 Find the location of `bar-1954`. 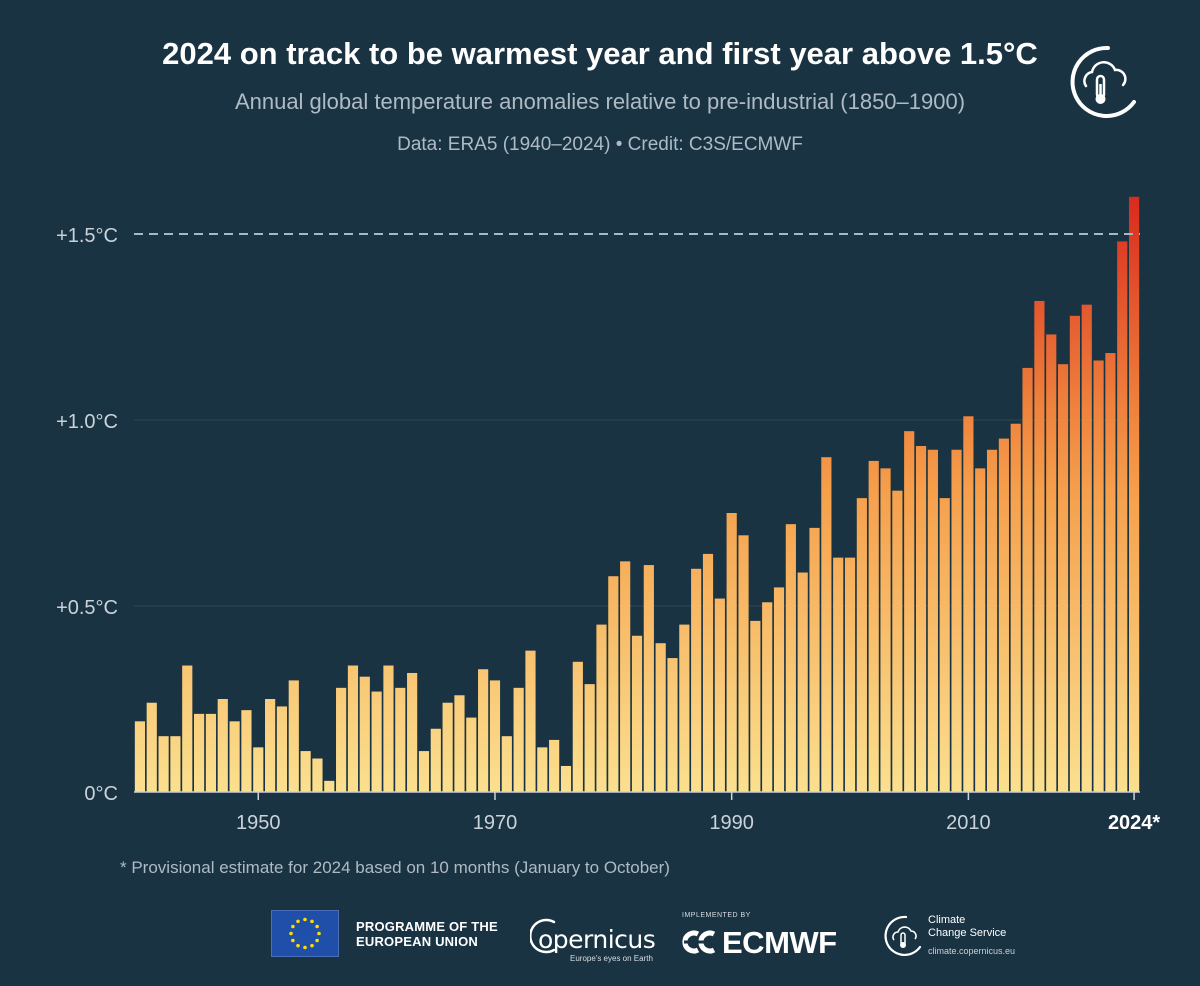

bar-1954 is located at coordinates (305, 771).